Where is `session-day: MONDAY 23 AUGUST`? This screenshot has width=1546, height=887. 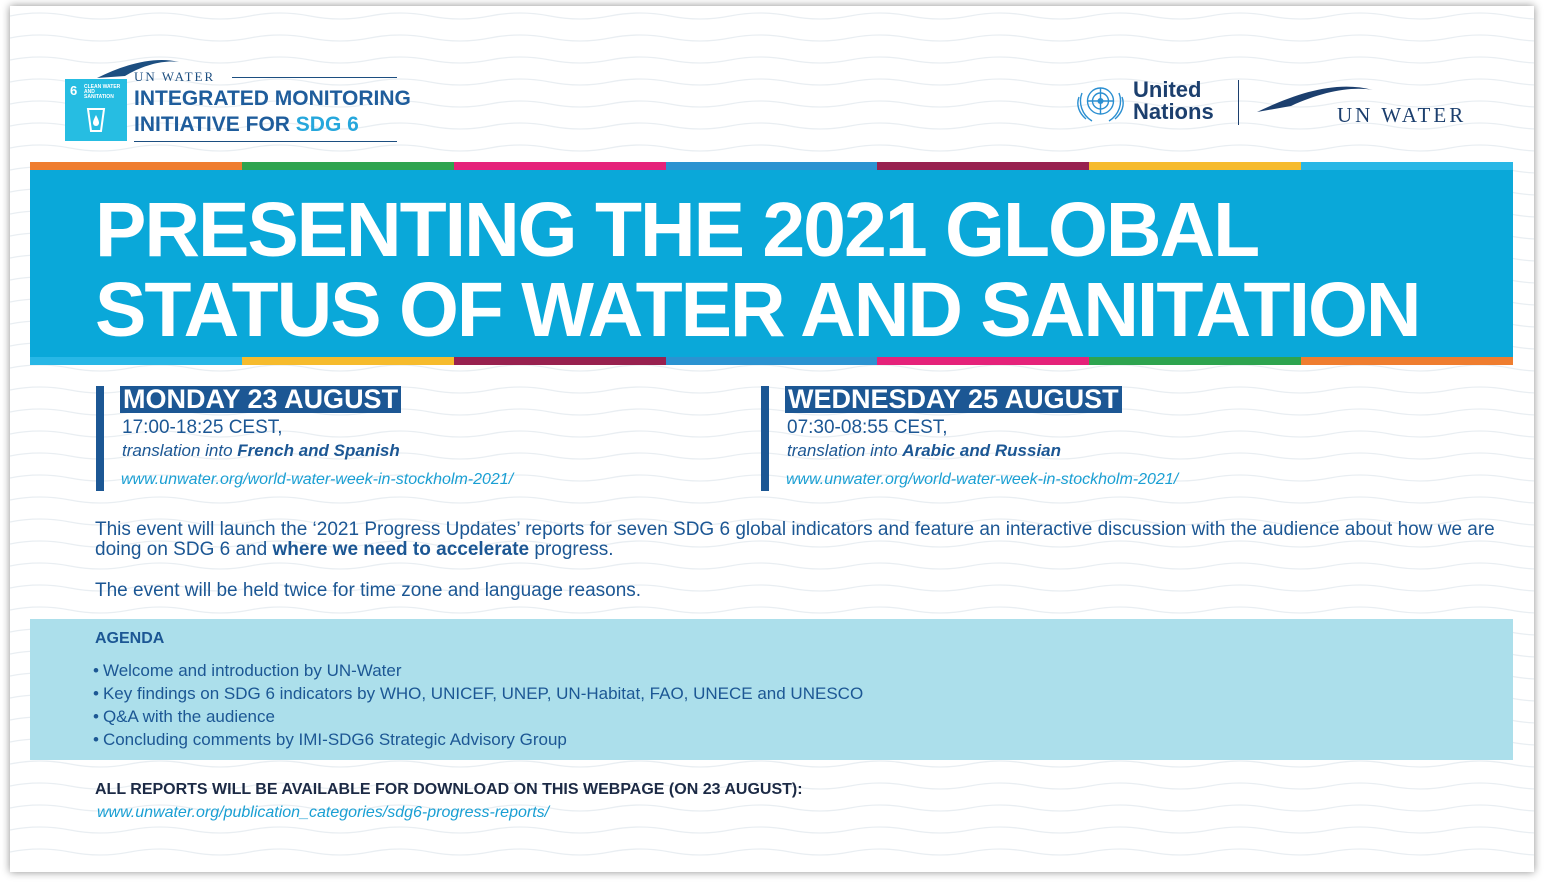
session-day: MONDAY 23 AUGUST is located at coordinates (261, 399).